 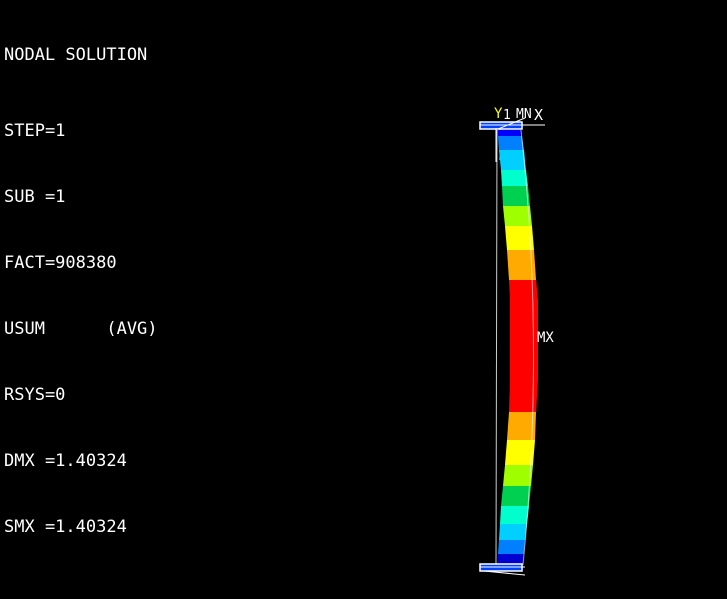 What do you see at coordinates (507, 115) in the screenshot?
I see `node-one-label: 1` at bounding box center [507, 115].